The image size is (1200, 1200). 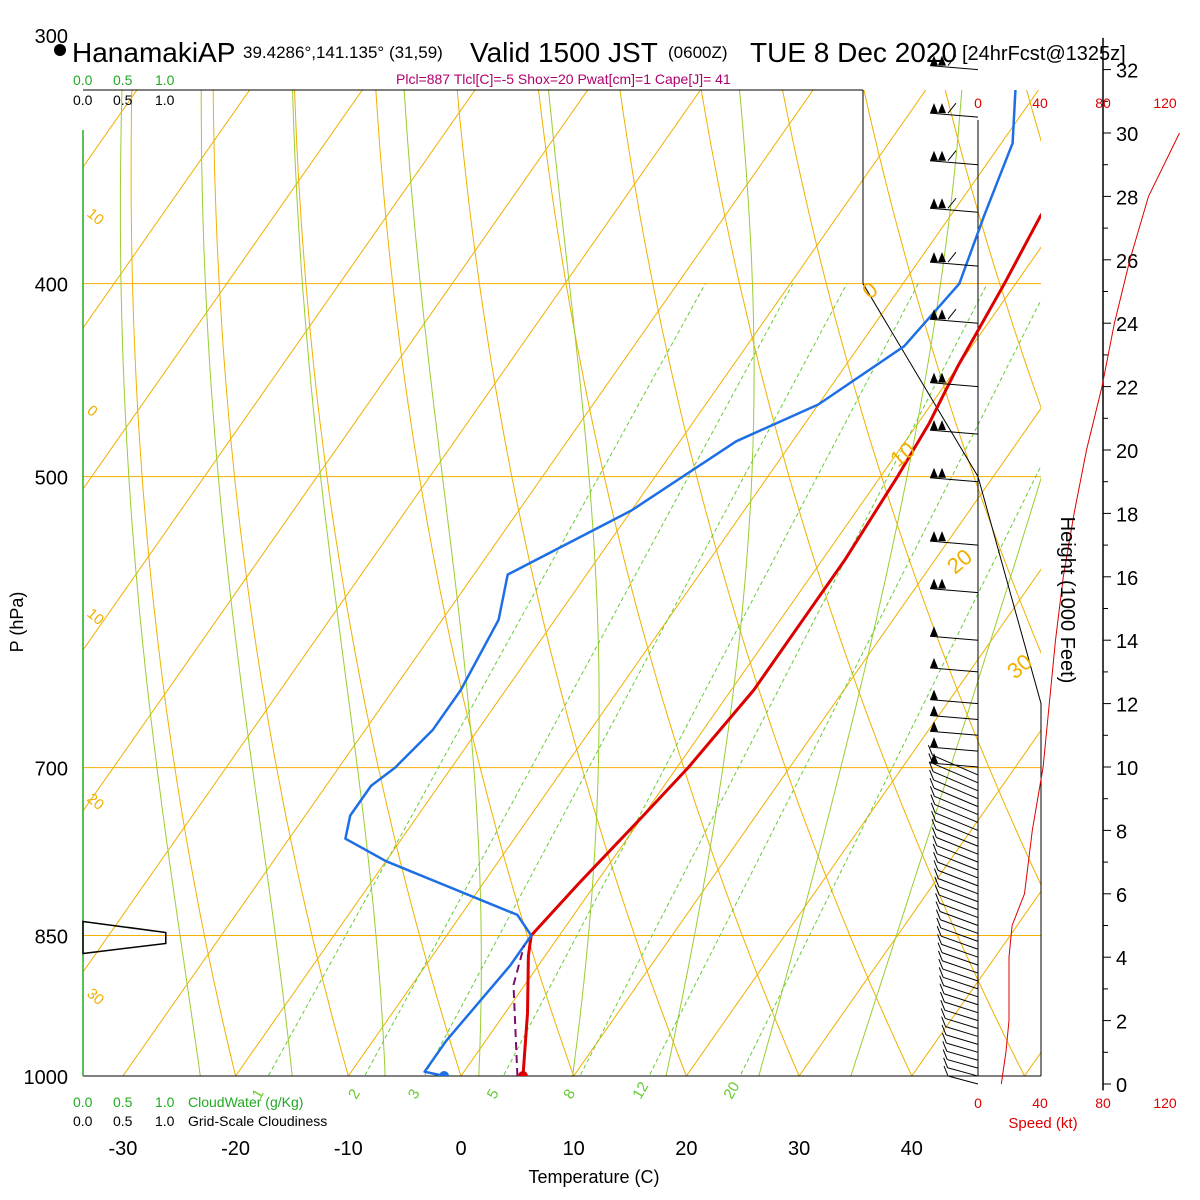 I want to click on mixing-ratio-label: 20, so click(x=731, y=1090).